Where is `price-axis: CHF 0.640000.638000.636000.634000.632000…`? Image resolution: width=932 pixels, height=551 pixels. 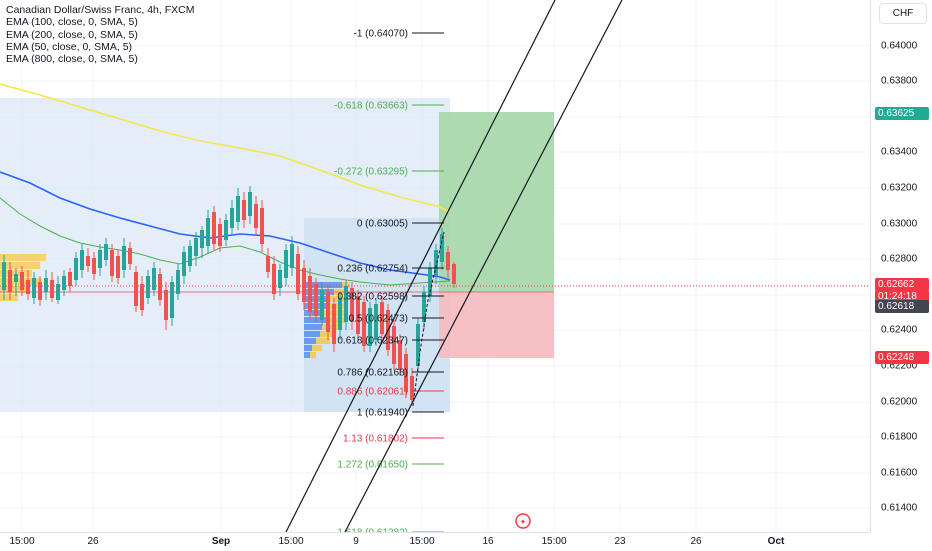 price-axis: CHF 0.640000.638000.636000.634000.632000… is located at coordinates (901, 266).